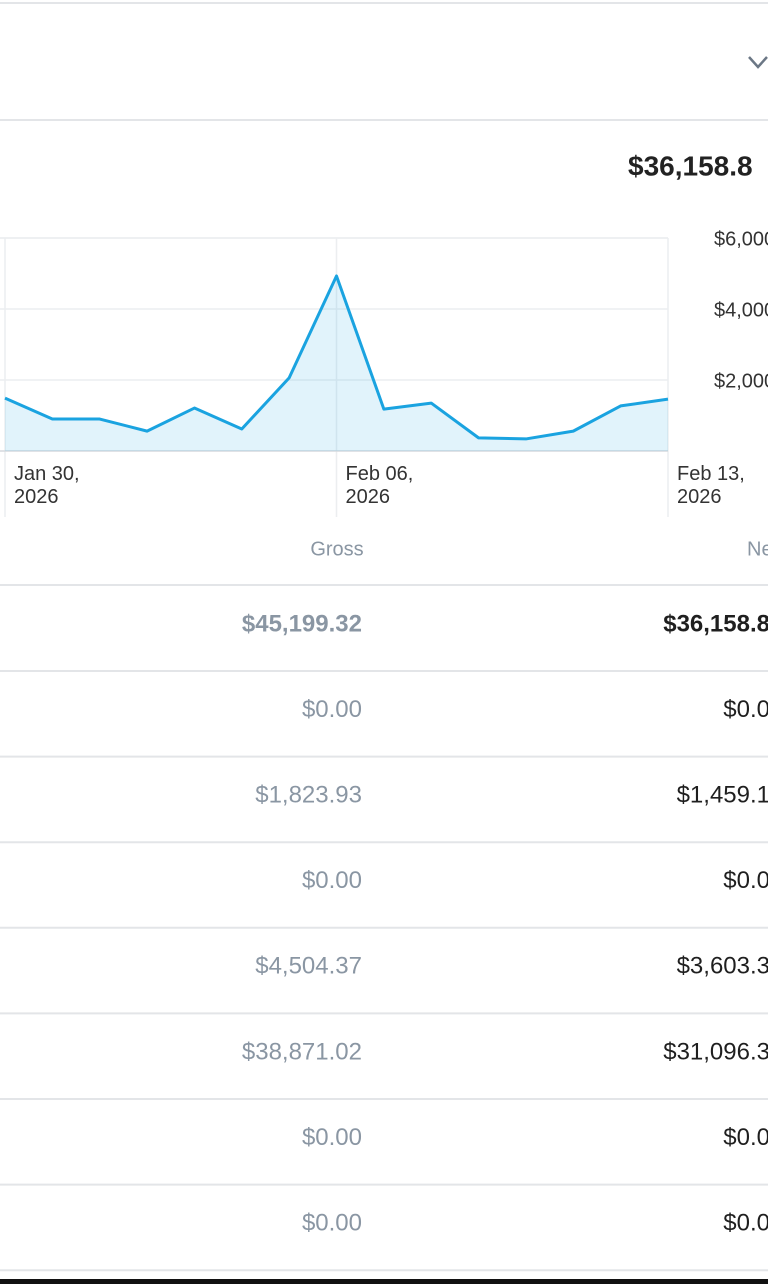 This screenshot has height=1284, width=768. I want to click on gross-cell: $38,871.02, so click(302, 1051).